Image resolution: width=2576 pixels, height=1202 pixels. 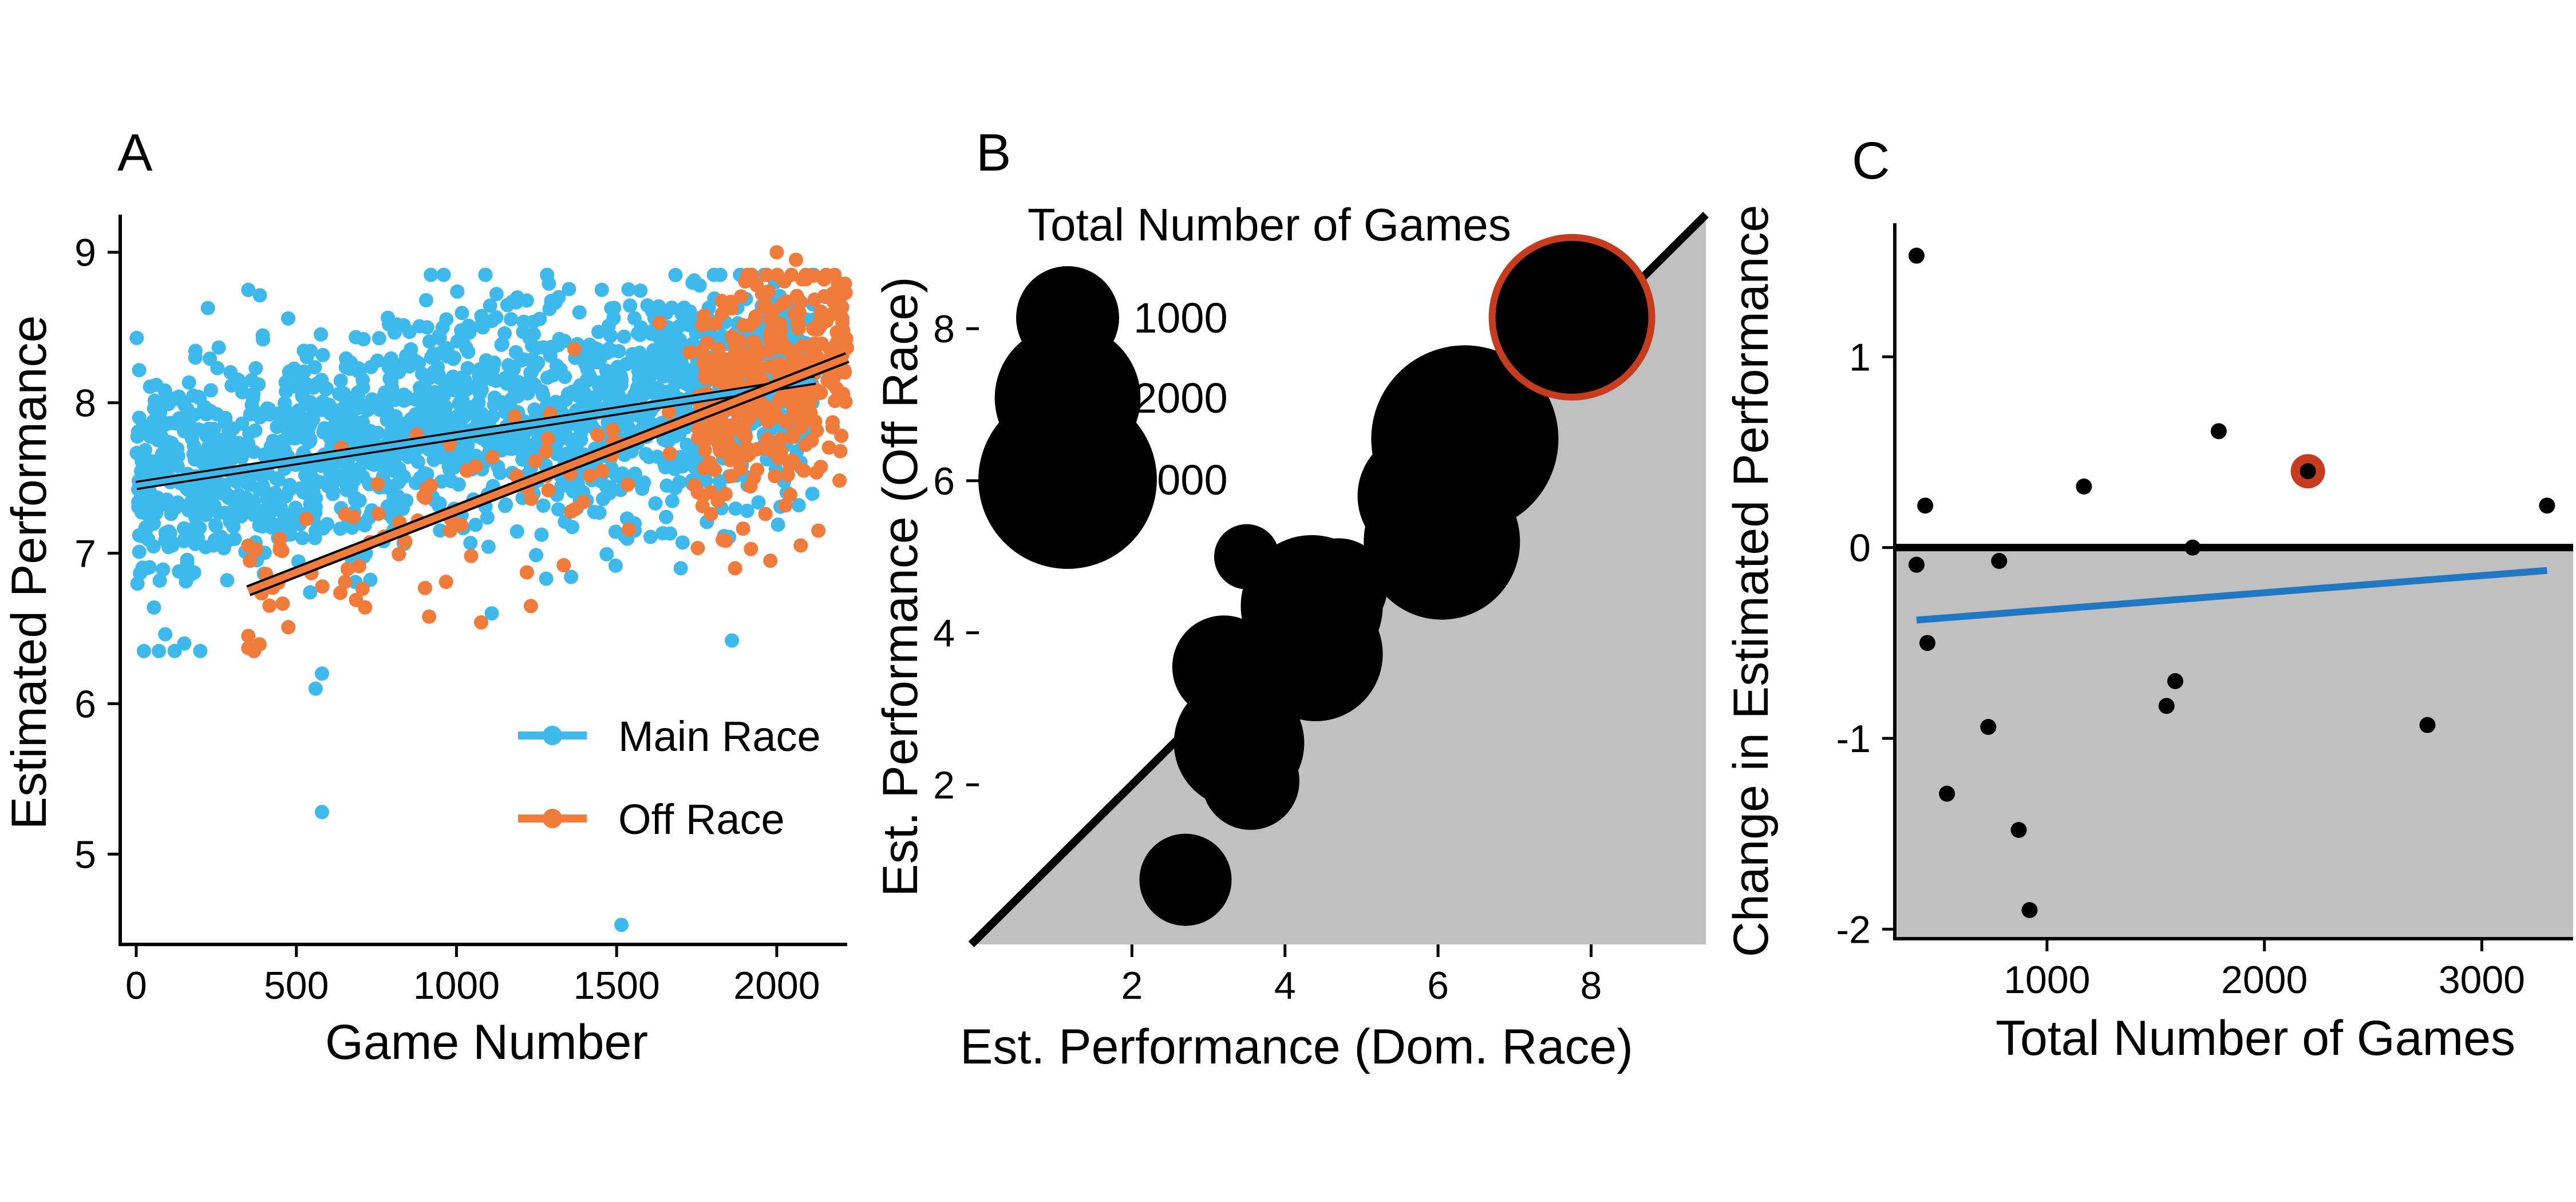 What do you see at coordinates (552, 819) in the screenshot?
I see `legend-off-race-dot` at bounding box center [552, 819].